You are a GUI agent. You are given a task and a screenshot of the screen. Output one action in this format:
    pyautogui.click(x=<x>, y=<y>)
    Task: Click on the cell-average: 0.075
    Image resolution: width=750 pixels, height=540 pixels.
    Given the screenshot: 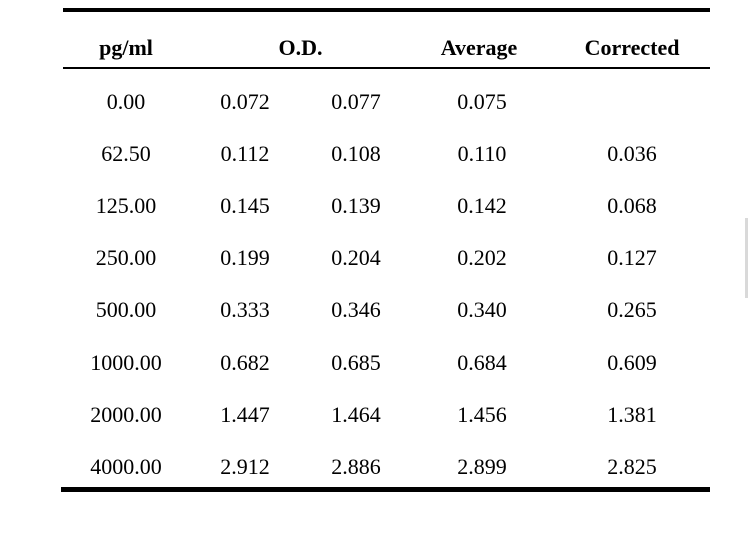 What is the action you would take?
    pyautogui.click(x=482, y=101)
    